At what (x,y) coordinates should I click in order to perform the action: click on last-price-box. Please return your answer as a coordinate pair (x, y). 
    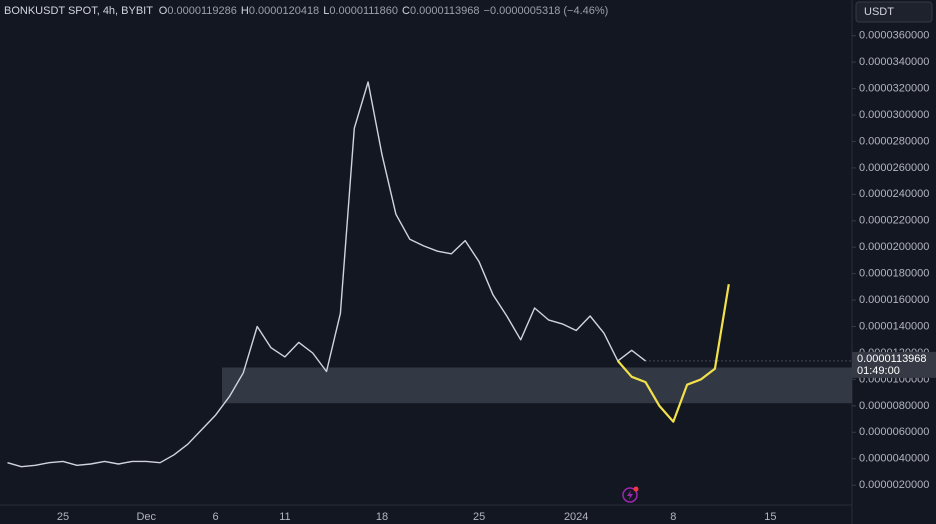
    Looking at the image, I should click on (894, 364).